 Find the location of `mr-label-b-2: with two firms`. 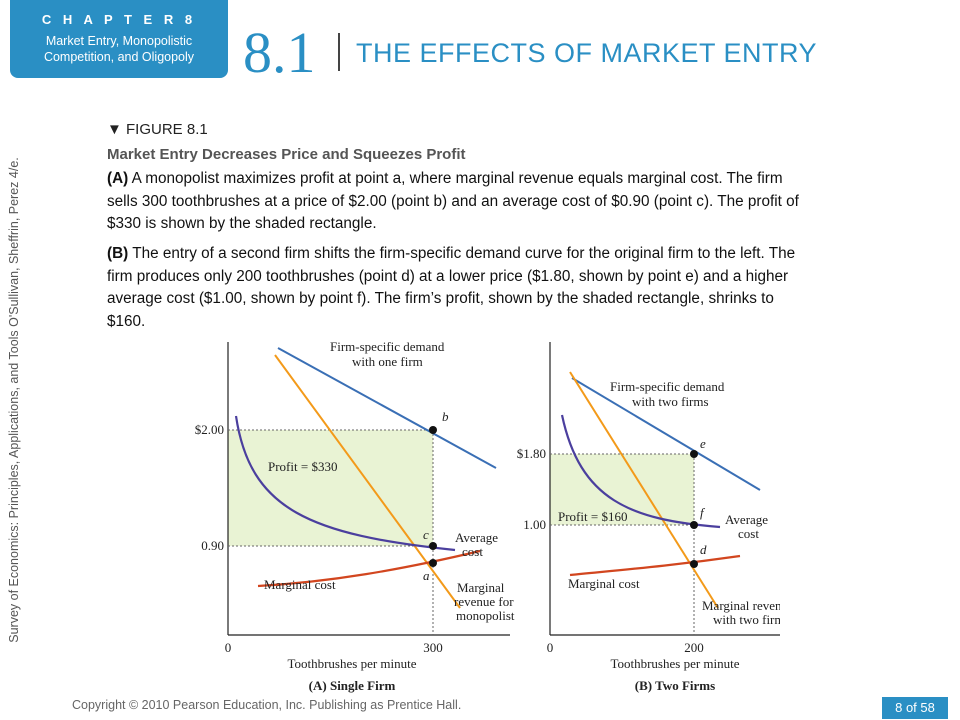

mr-label-b-2: with two firms is located at coordinates (746, 619).